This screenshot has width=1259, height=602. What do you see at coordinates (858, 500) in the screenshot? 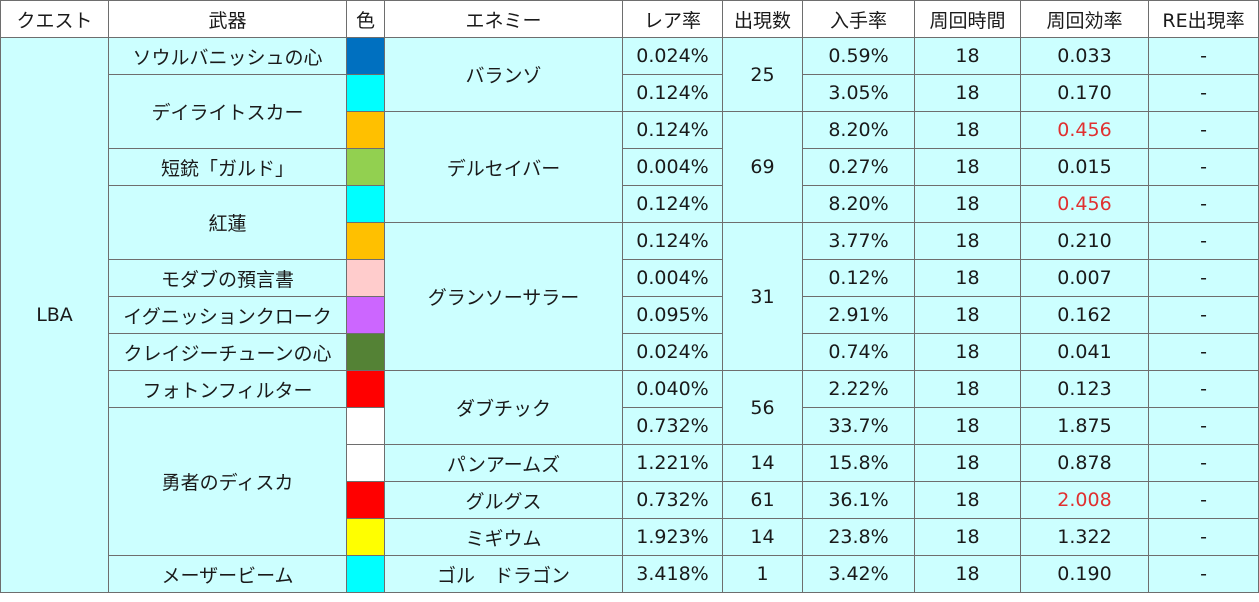
I see `drop-rate-cell: 36.1%` at bounding box center [858, 500].